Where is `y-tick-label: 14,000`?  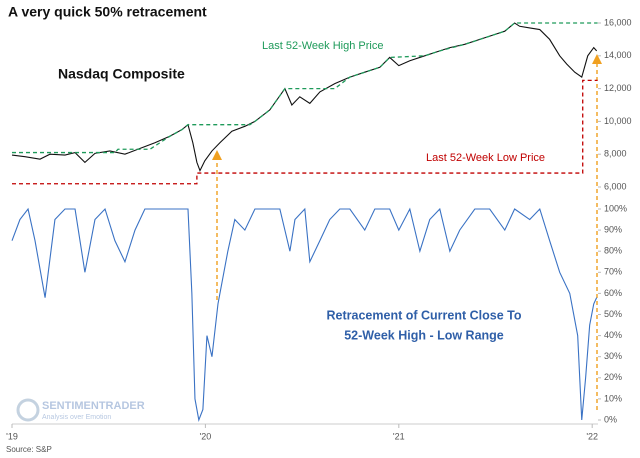 y-tick-label: 14,000 is located at coordinates (618, 55).